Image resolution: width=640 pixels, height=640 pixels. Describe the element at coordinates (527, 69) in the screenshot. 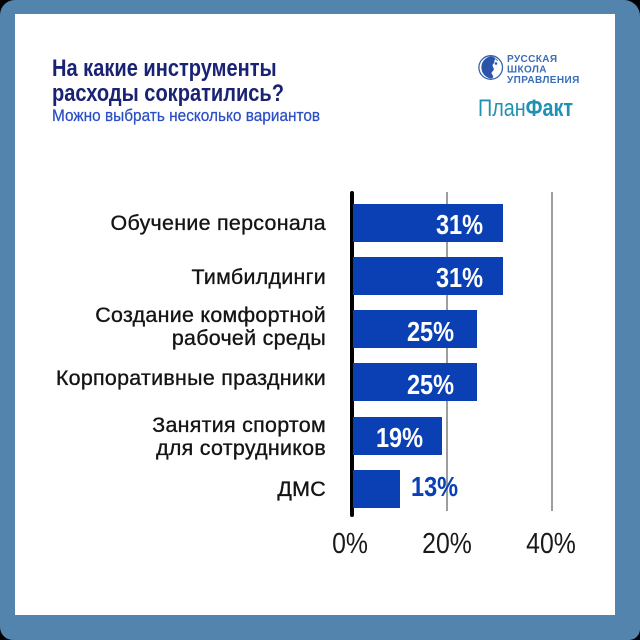

I see `svg-text: ШКОЛА` at that location.